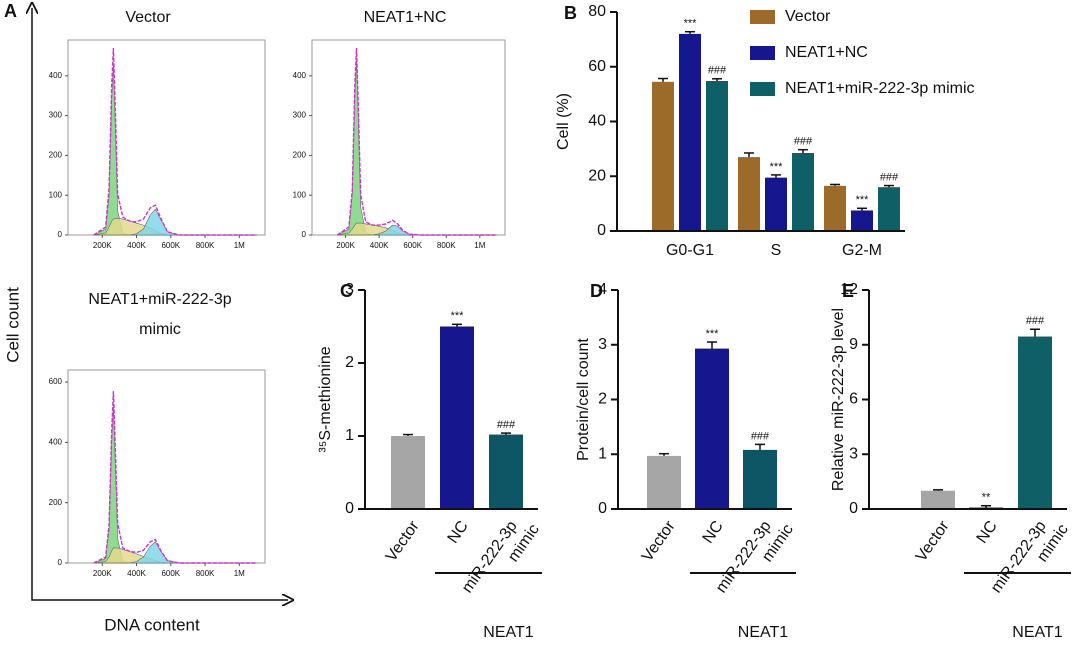 The height and width of the screenshot is (652, 1073). I want to click on chart-title: NEAT1+NC, so click(405, 17).